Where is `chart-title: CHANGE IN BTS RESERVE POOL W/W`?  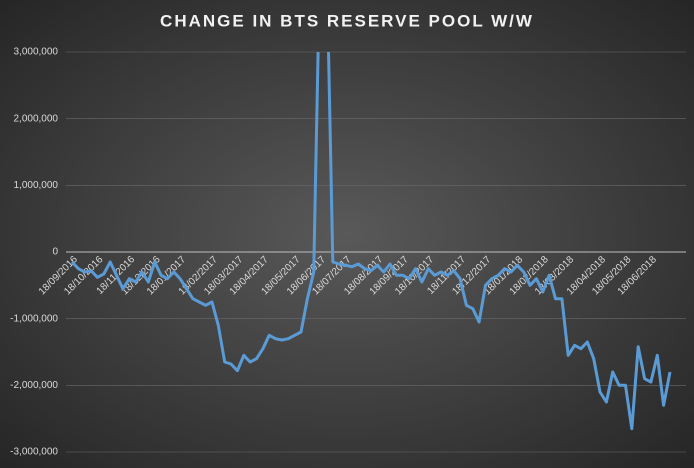 chart-title: CHANGE IN BTS RESERVE POOL W/W is located at coordinates (347, 20).